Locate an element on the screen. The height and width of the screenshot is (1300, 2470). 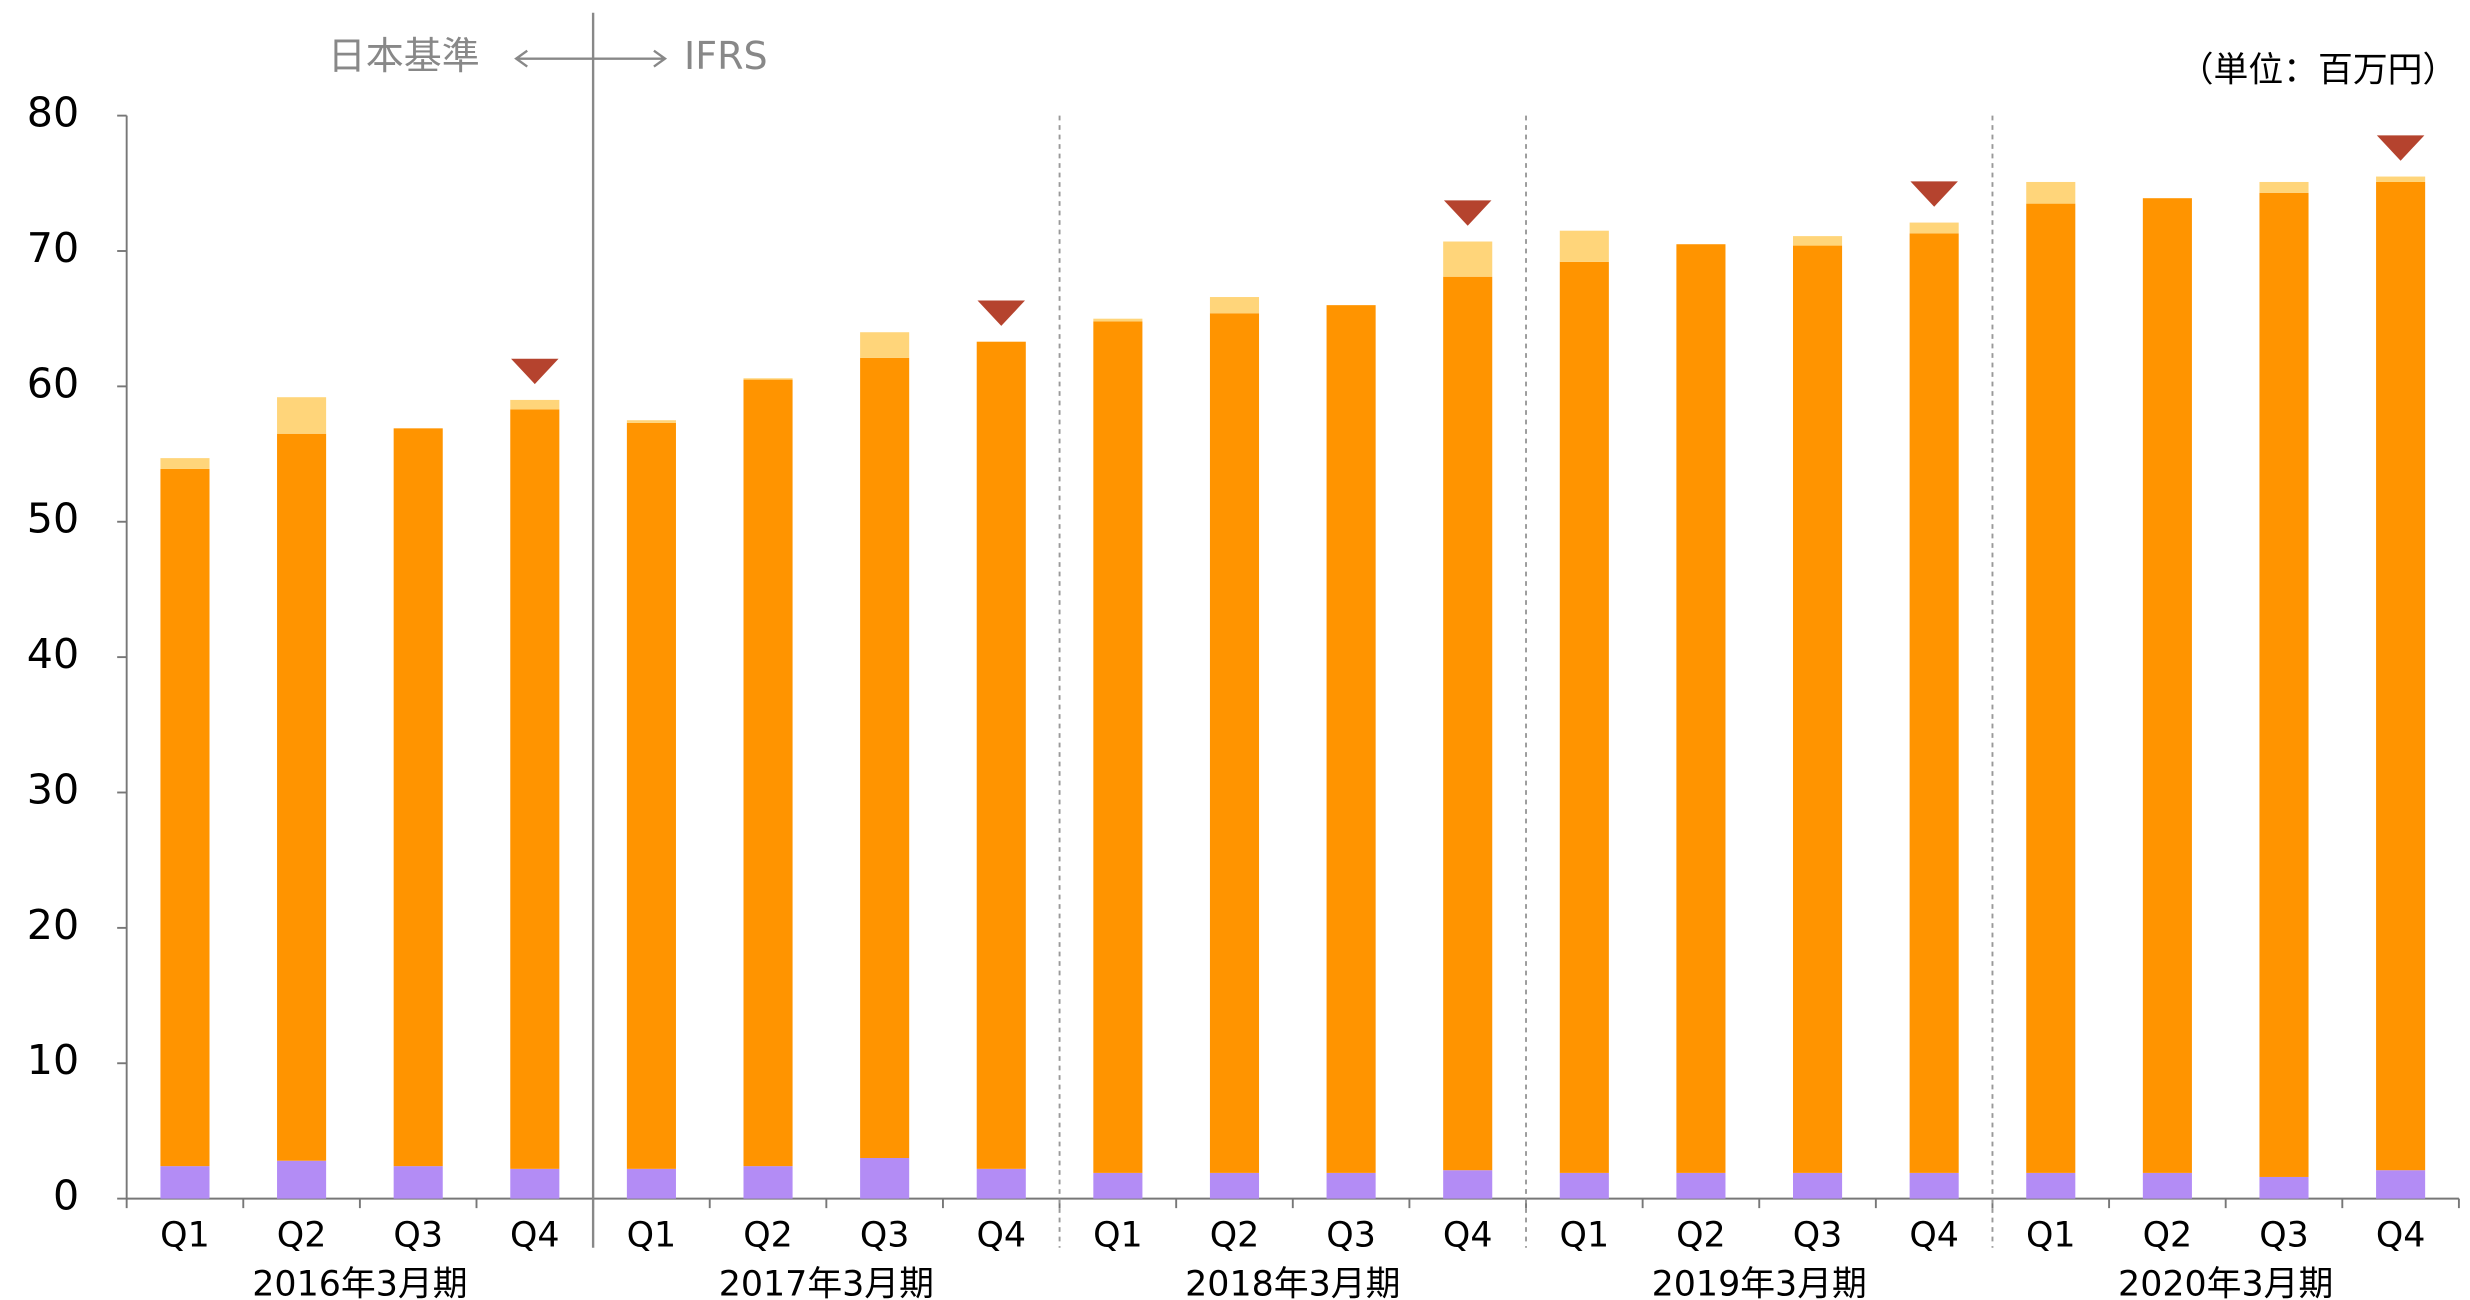
y-tick-label: 70 is located at coordinates (53, 248).